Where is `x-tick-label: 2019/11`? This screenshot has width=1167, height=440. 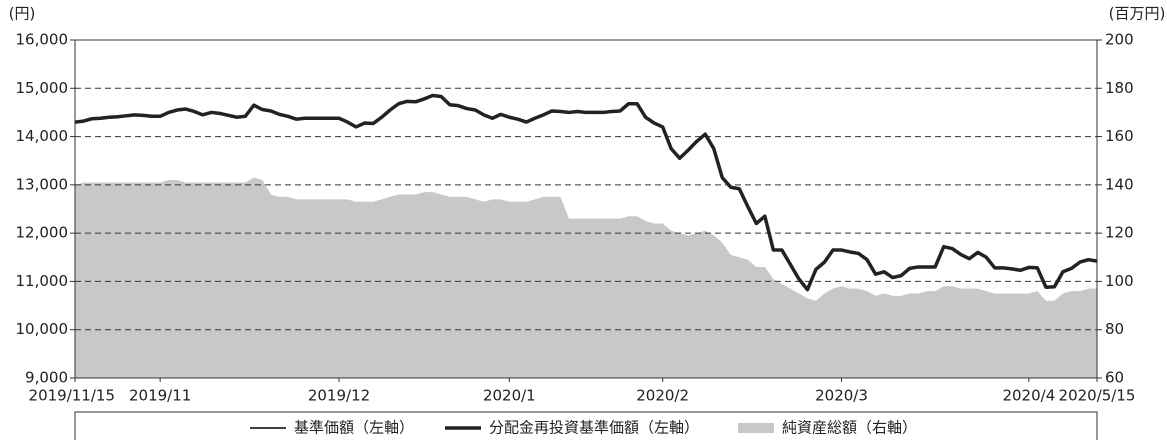 x-tick-label: 2019/11 is located at coordinates (160, 396).